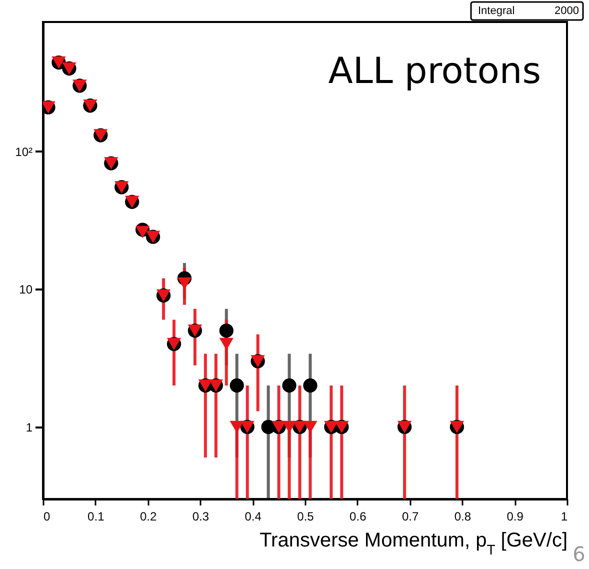  I want to click on x-tick-label: 0.8, so click(463, 517).